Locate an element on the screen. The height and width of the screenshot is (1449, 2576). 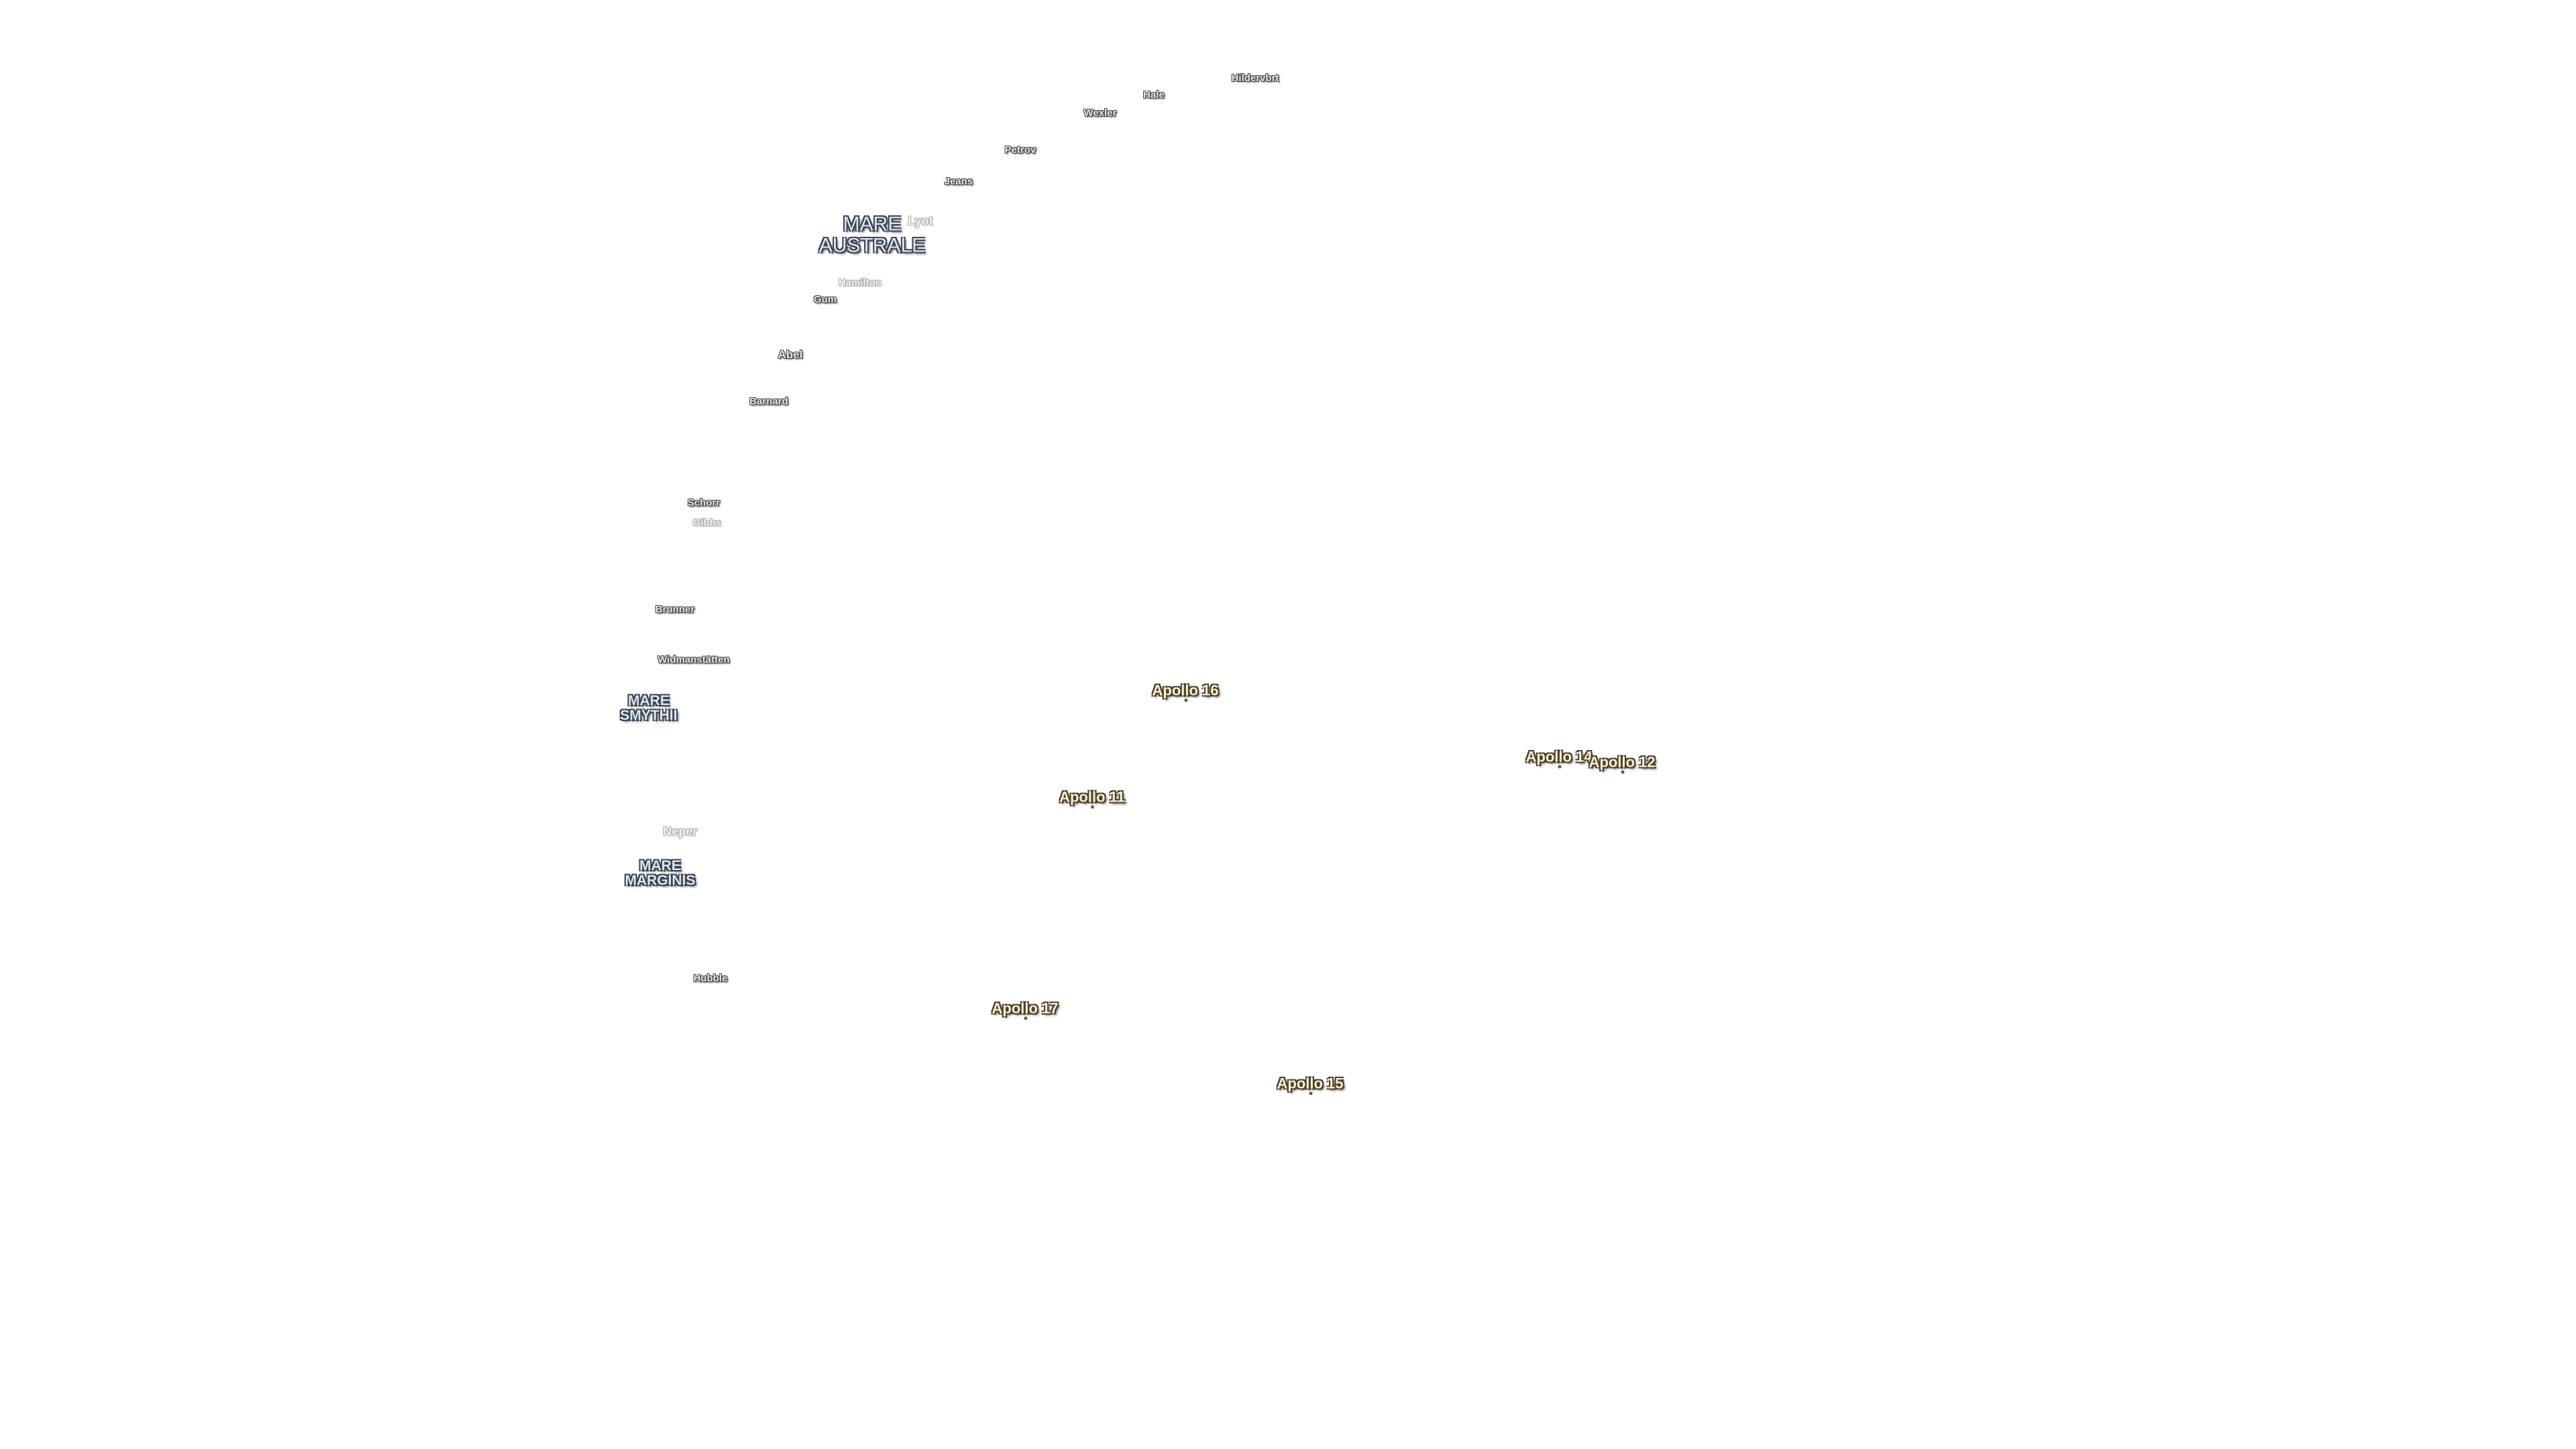
crater-label: Widmanstätten is located at coordinates (693, 660).